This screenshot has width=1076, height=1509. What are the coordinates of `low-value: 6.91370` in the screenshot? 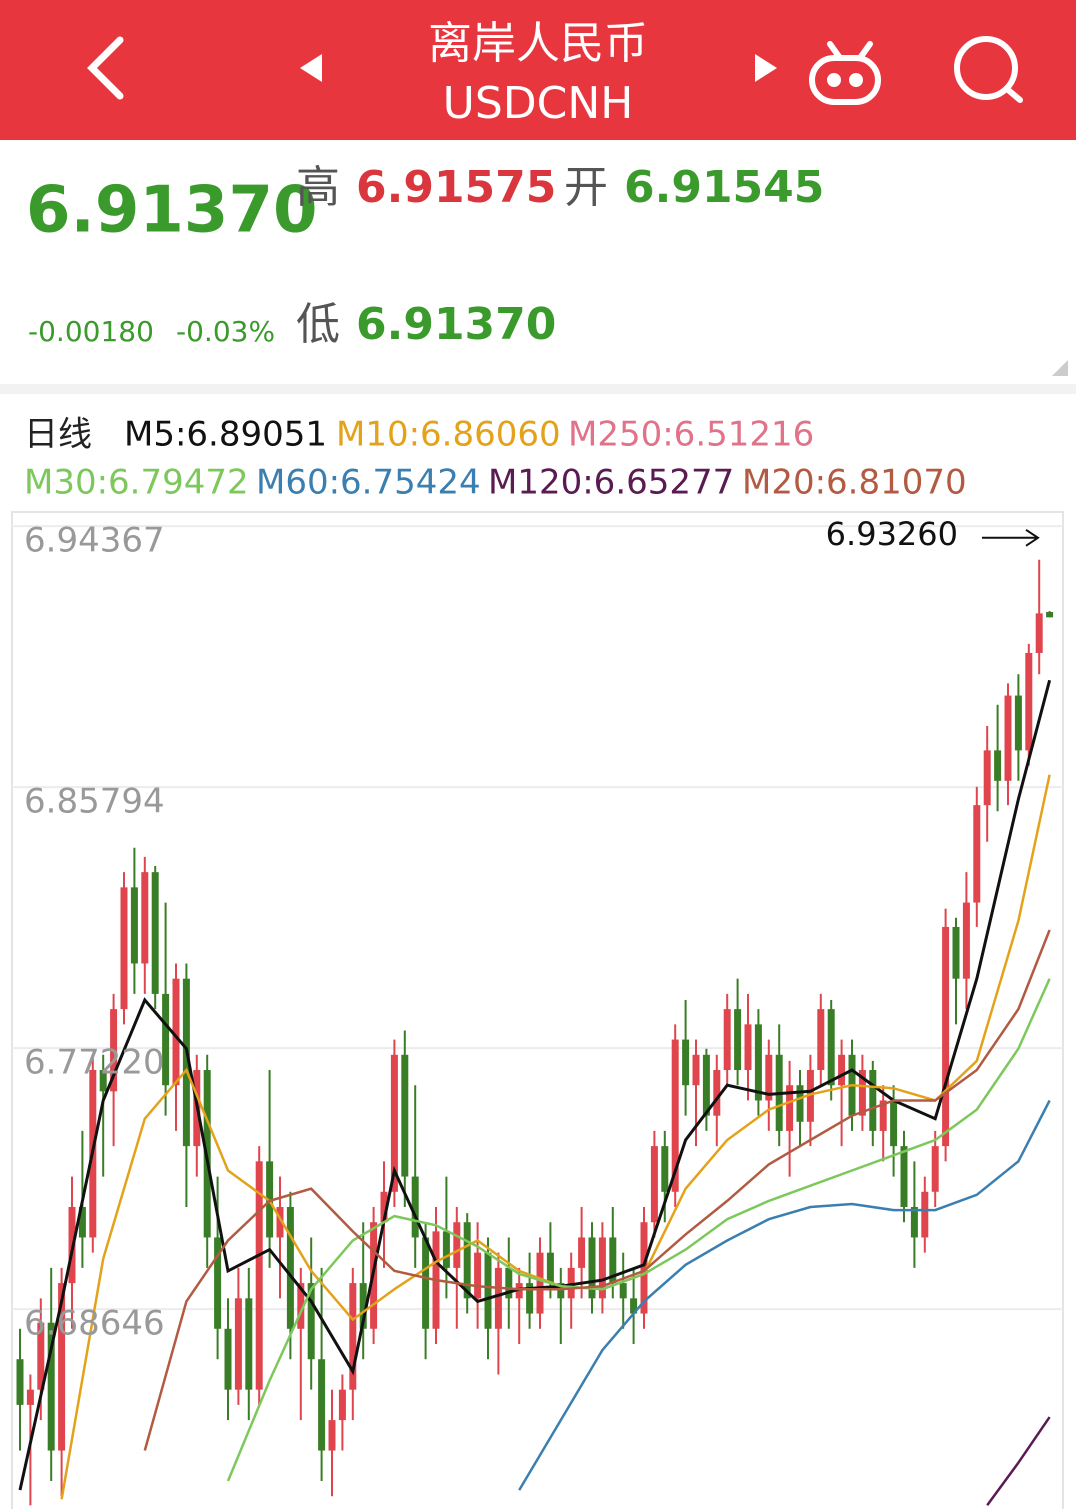 It's located at (456, 324).